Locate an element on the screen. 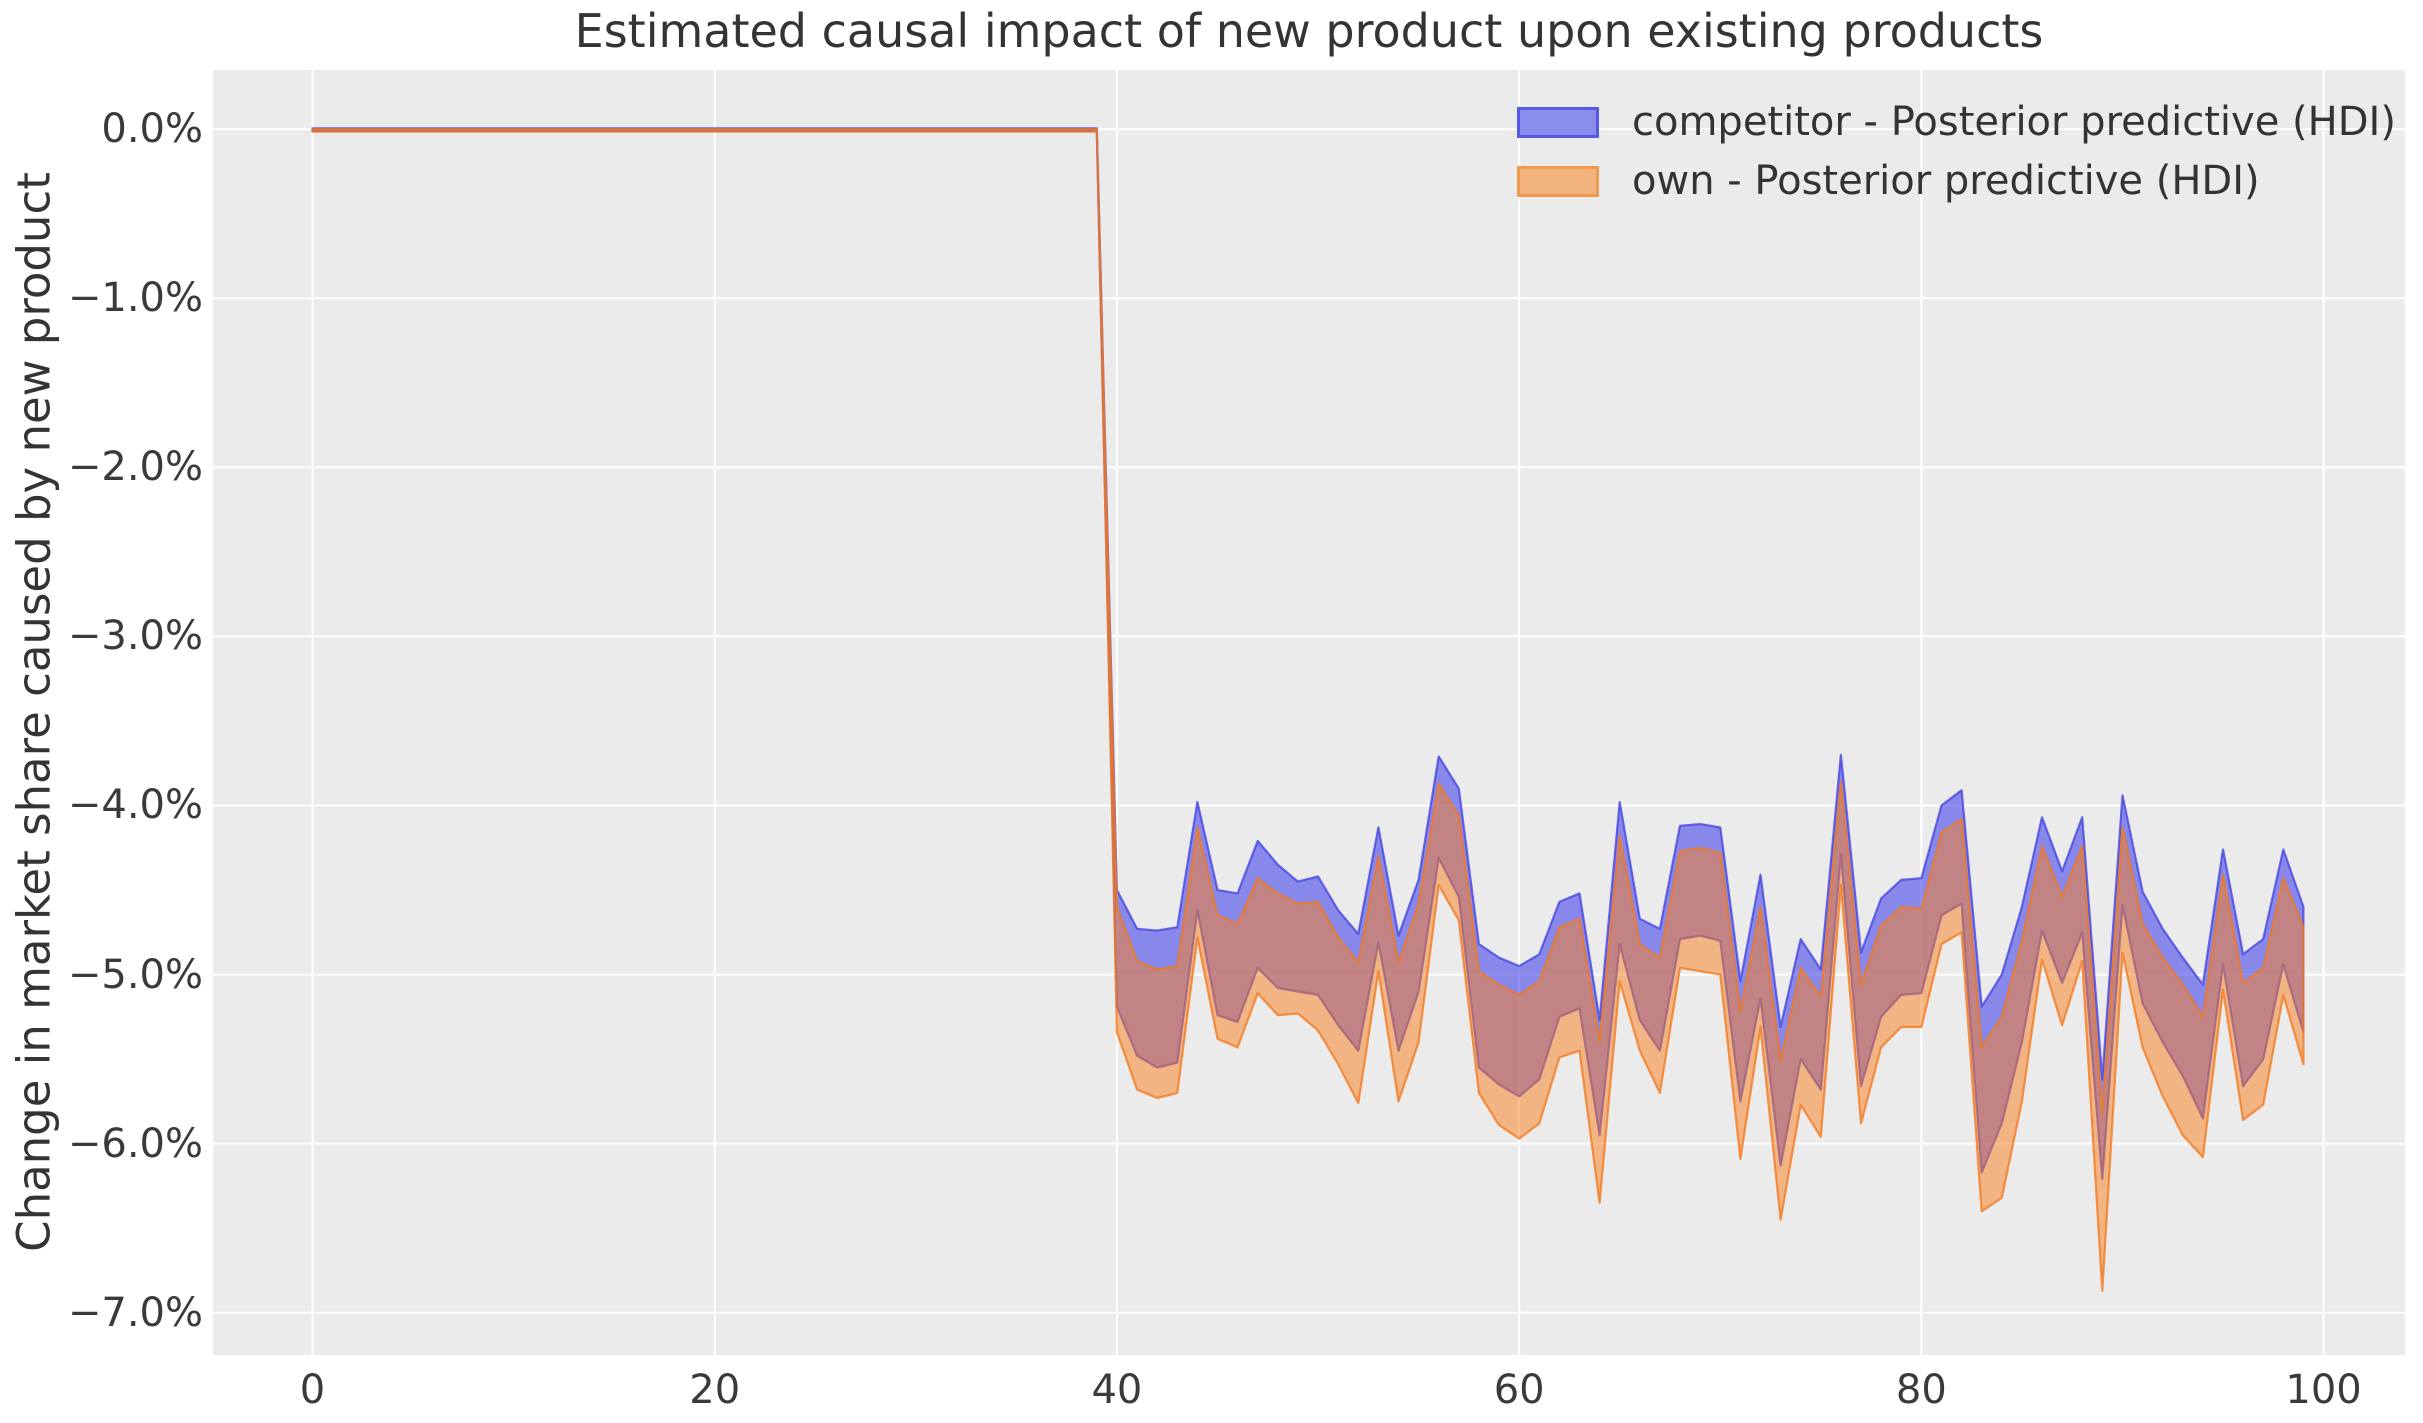  x-tick-label: 20 is located at coordinates (715, 1390).